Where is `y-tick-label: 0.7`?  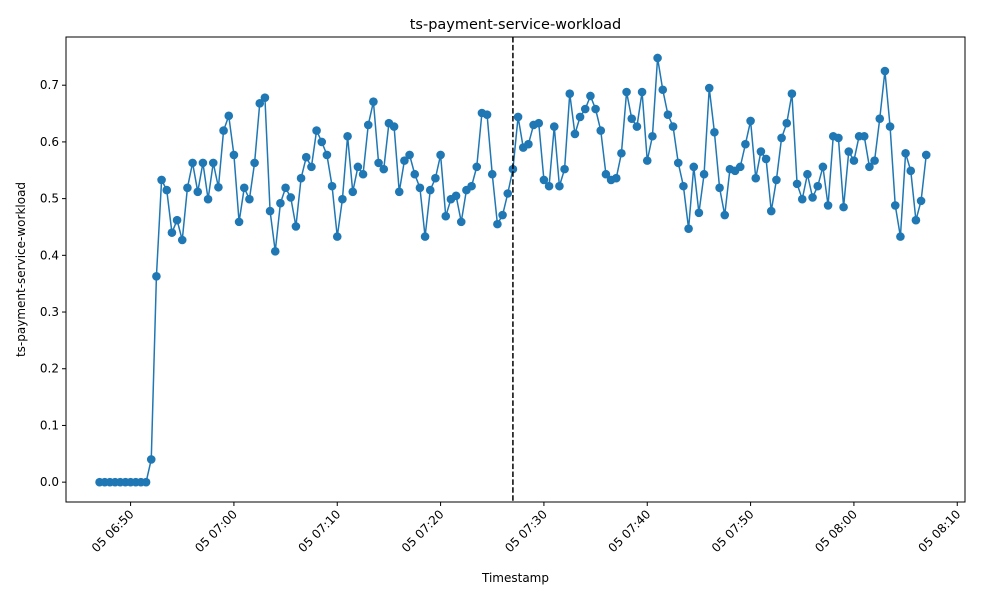
y-tick-label: 0.7 is located at coordinates (49, 85).